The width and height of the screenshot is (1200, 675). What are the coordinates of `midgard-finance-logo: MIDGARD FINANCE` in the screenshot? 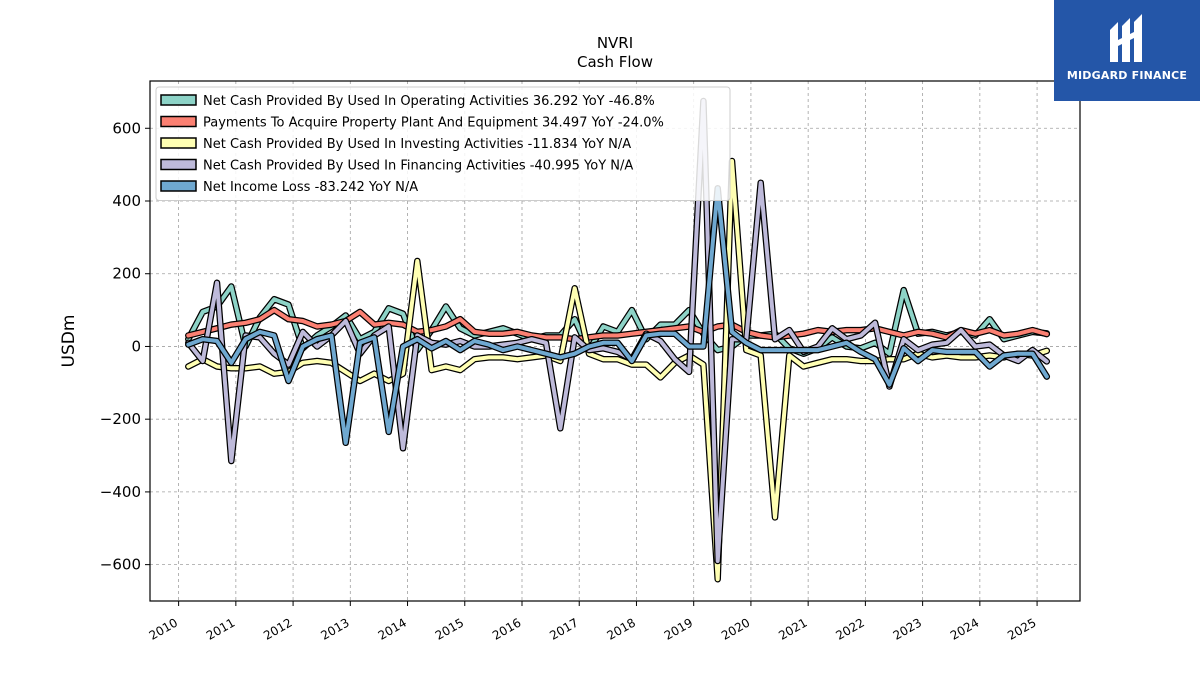 It's located at (1127, 50).